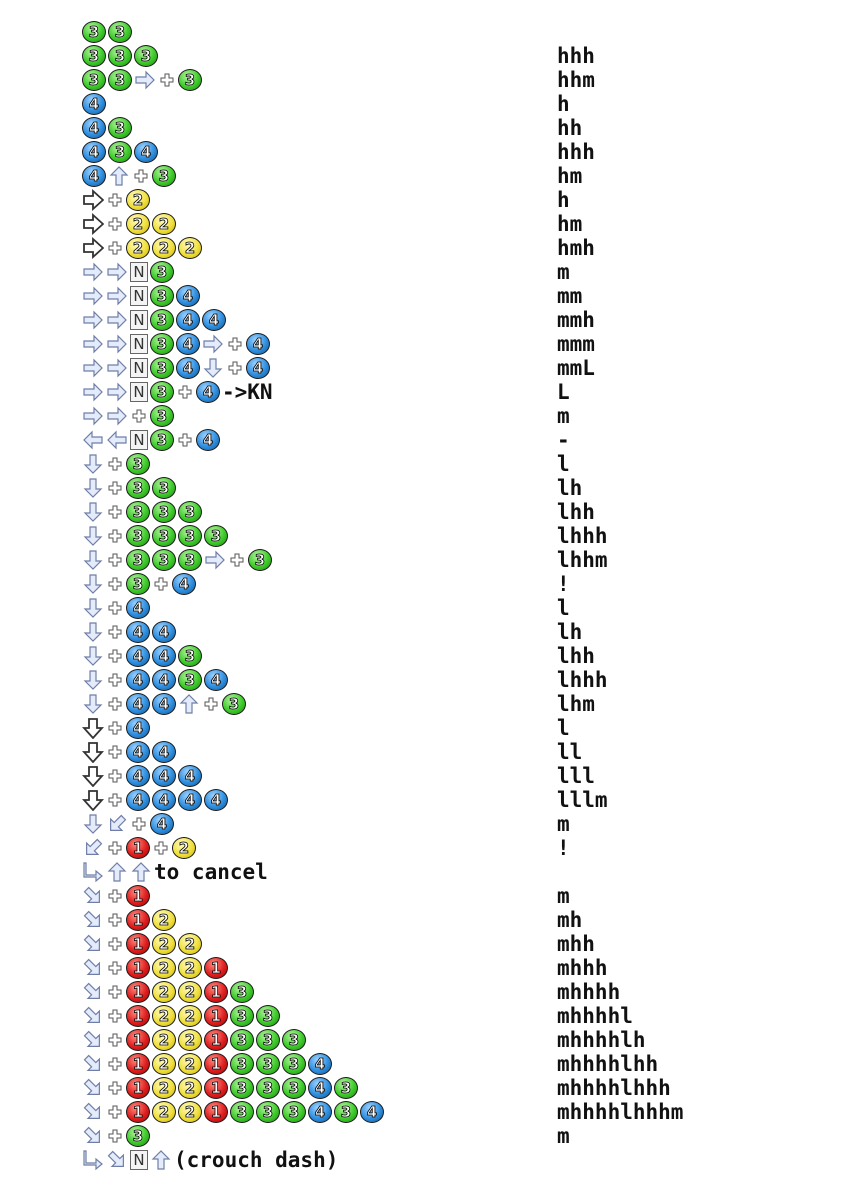 The height and width of the screenshot is (1193, 843). Describe the element at coordinates (576, 944) in the screenshot. I see `hit-levels: mhh` at that location.